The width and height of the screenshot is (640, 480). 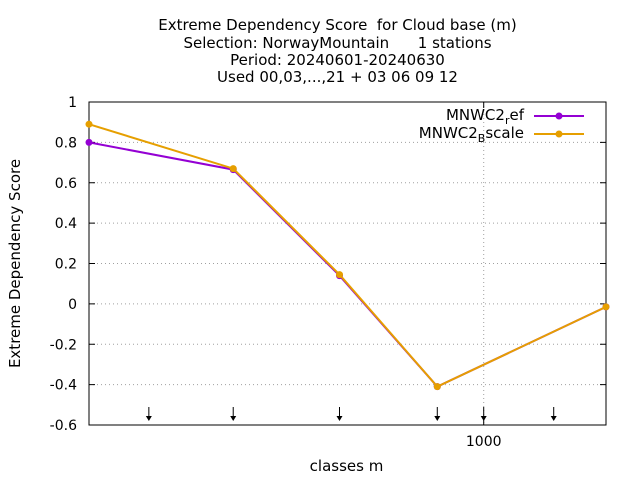 What do you see at coordinates (66, 265) in the screenshot?
I see `y-tick-label: 0.2` at bounding box center [66, 265].